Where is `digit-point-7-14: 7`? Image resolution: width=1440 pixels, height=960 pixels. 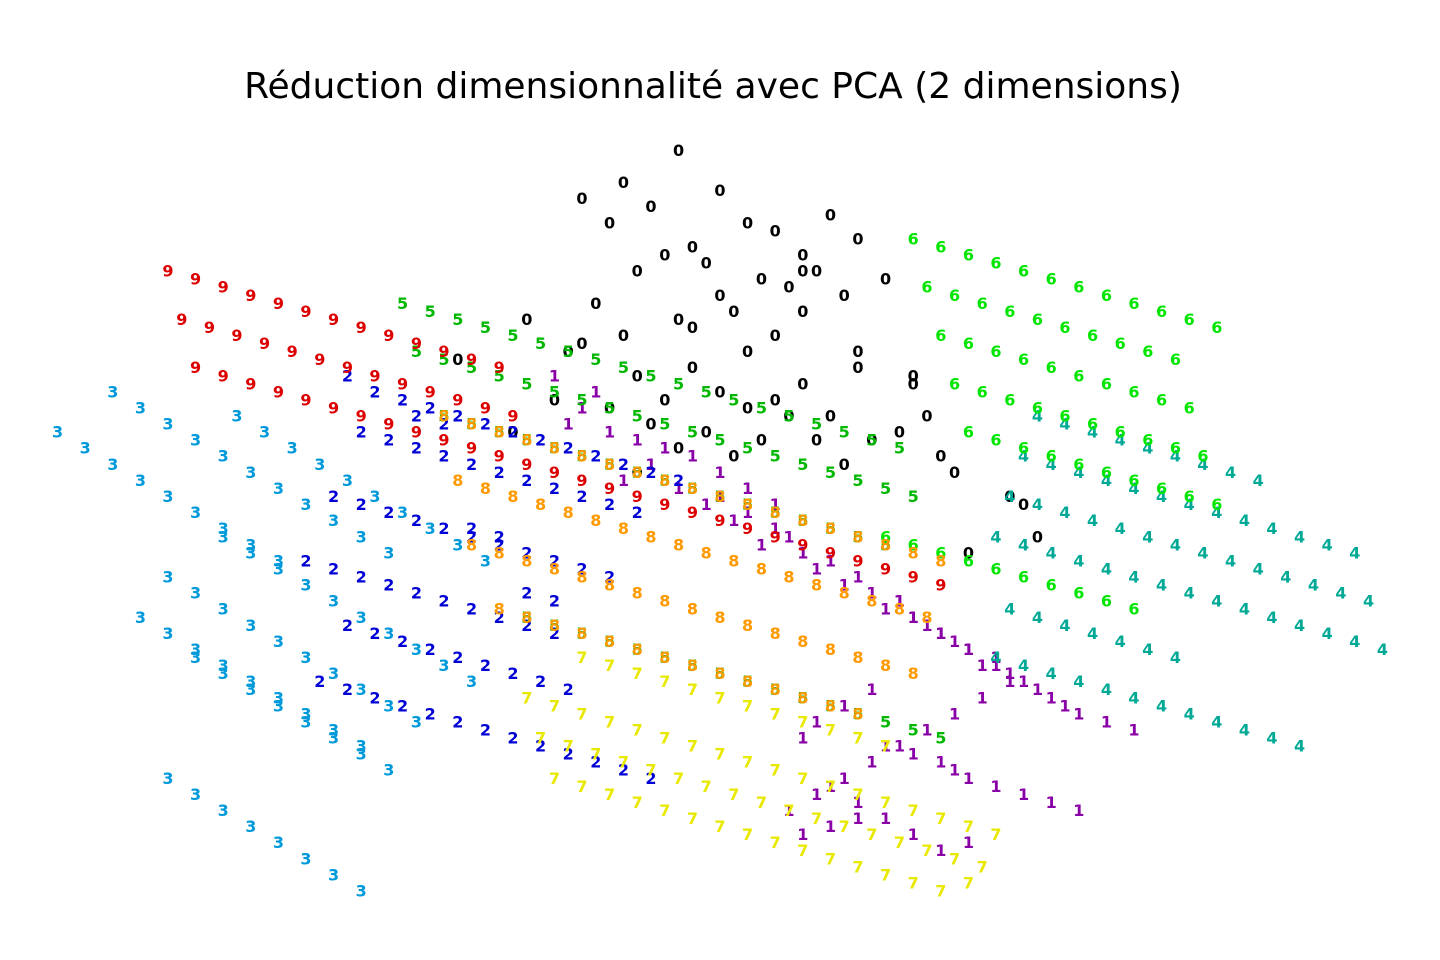 digit-point-7-14: 7 is located at coordinates (913, 810).